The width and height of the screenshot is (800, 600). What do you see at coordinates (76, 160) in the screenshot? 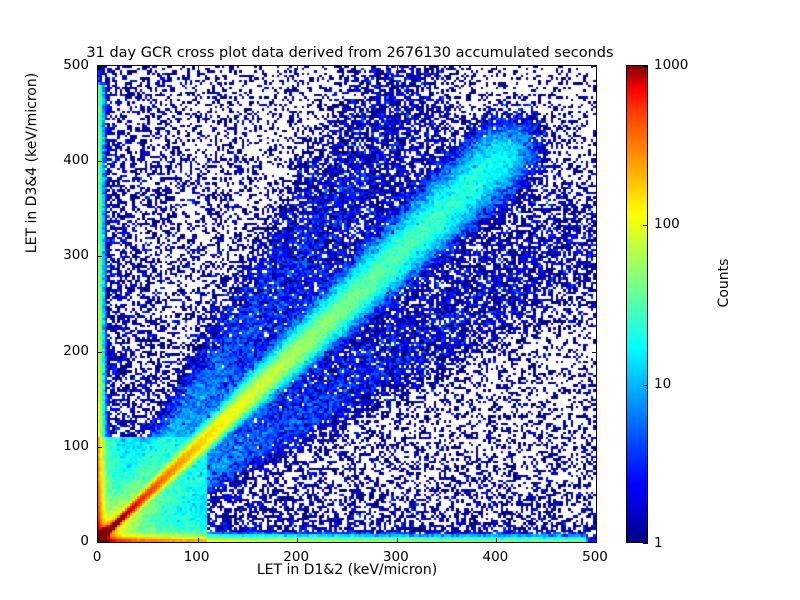
I see `y-tick-label: 400` at bounding box center [76, 160].